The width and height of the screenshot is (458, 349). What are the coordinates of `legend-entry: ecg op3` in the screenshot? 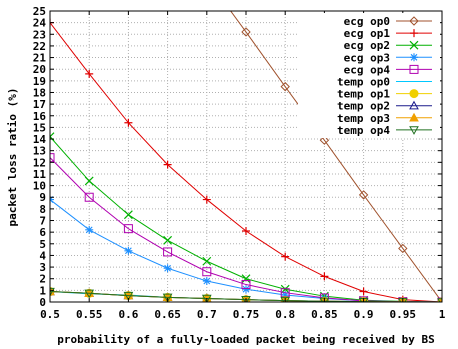 It's located at (388, 57).